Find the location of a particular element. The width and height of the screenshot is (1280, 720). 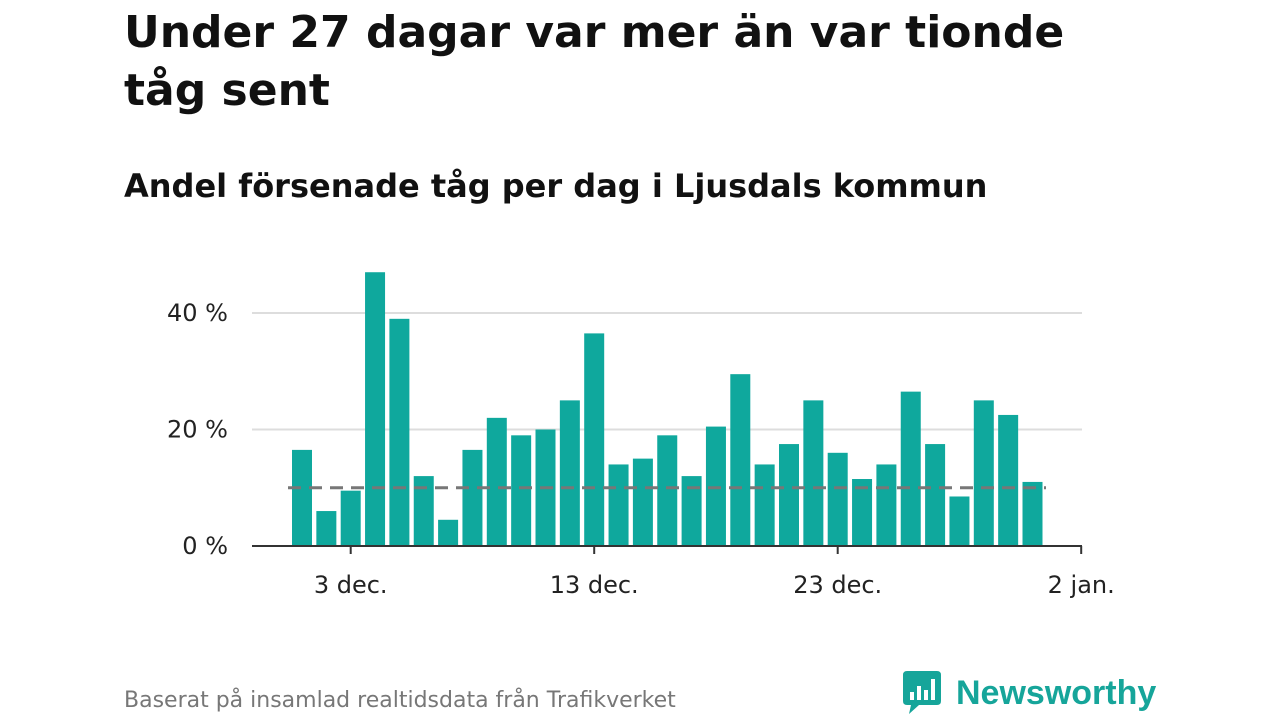

y-tick-label: 0 % is located at coordinates (205, 546).